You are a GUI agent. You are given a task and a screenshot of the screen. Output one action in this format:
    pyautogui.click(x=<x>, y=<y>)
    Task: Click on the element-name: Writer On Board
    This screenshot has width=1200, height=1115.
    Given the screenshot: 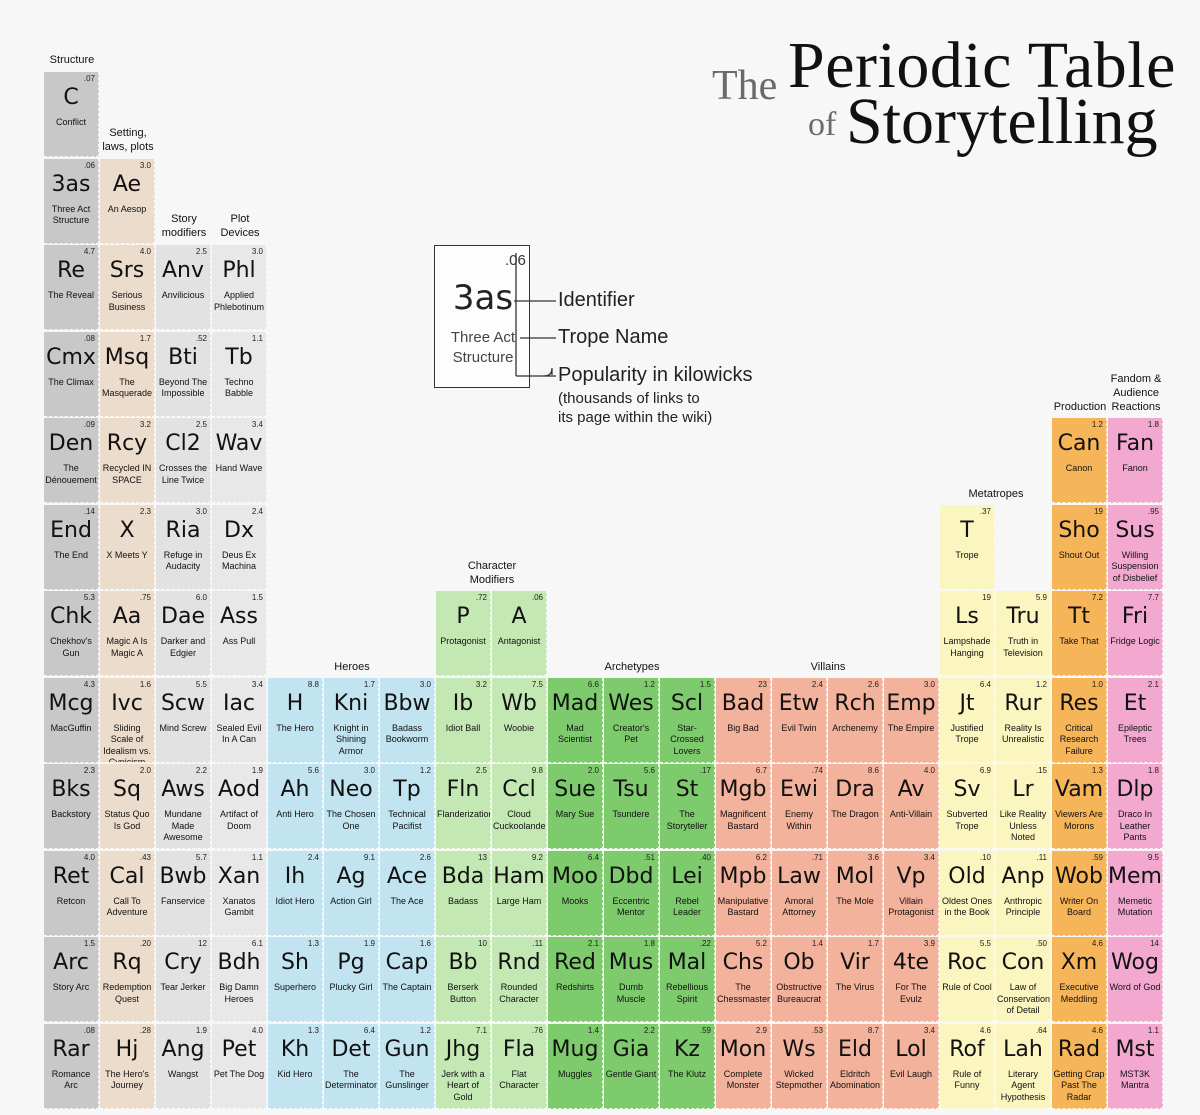 What is the action you would take?
    pyautogui.click(x=1079, y=906)
    